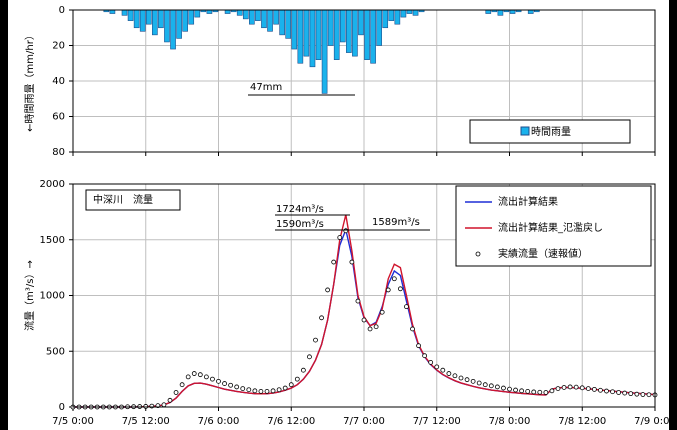 This screenshot has height=430, width=677. Describe the element at coordinates (551, 132) in the screenshot. I see `legend-label: 時間雨量` at that location.